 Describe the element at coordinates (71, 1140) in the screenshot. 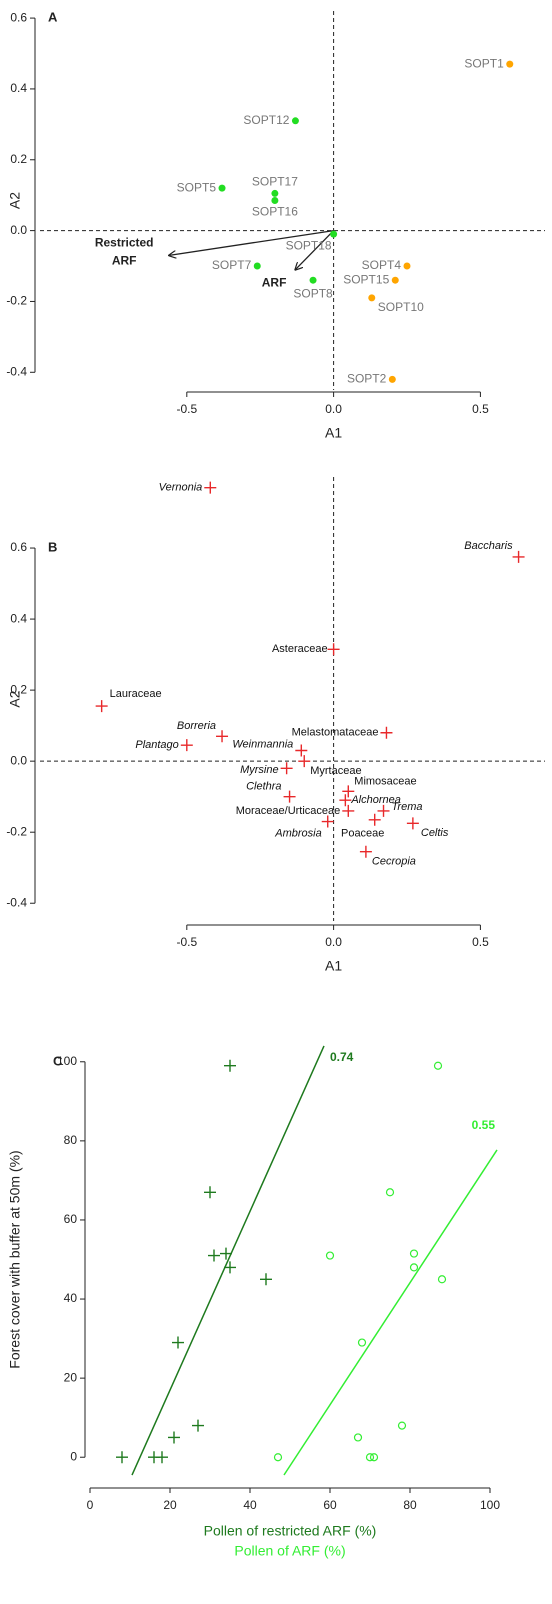

I see `y-tick-label: 80` at that location.